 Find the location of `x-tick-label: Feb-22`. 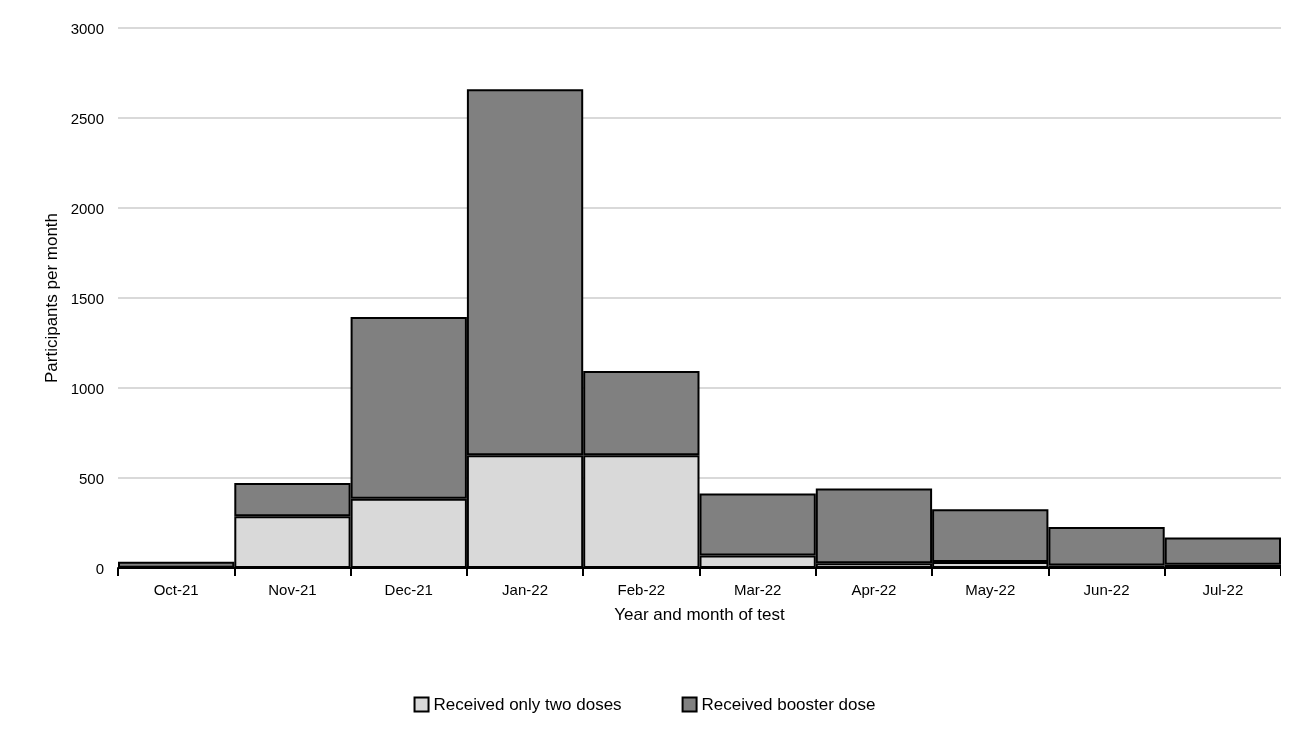

x-tick-label: Feb-22 is located at coordinates (641, 589).